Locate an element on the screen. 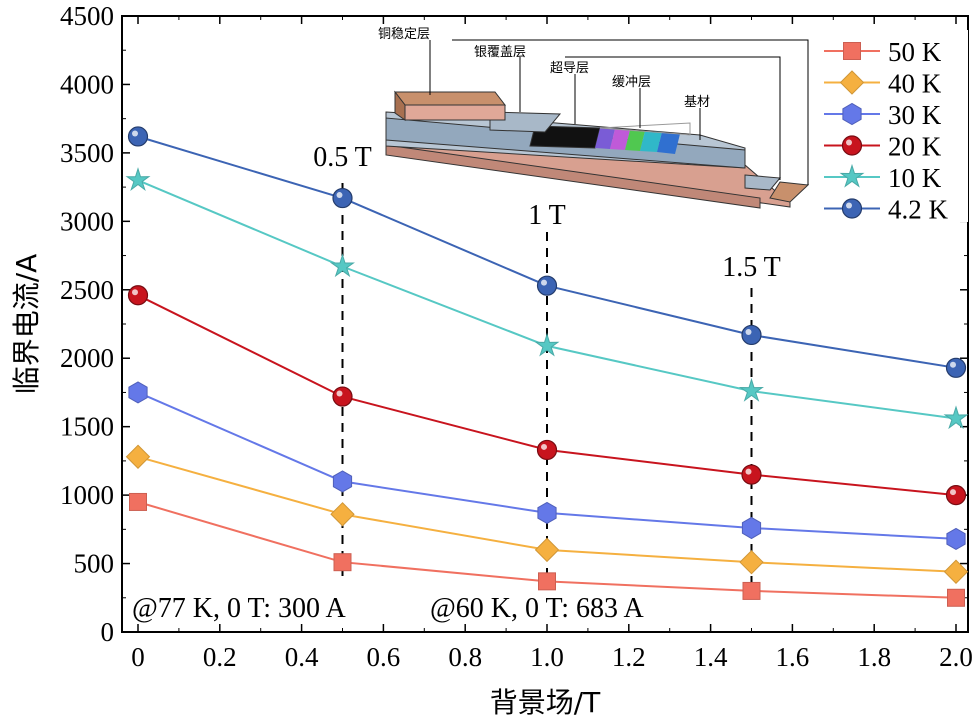 This screenshot has width=977, height=718. field-marker-label: 0.5 T is located at coordinates (342, 157).